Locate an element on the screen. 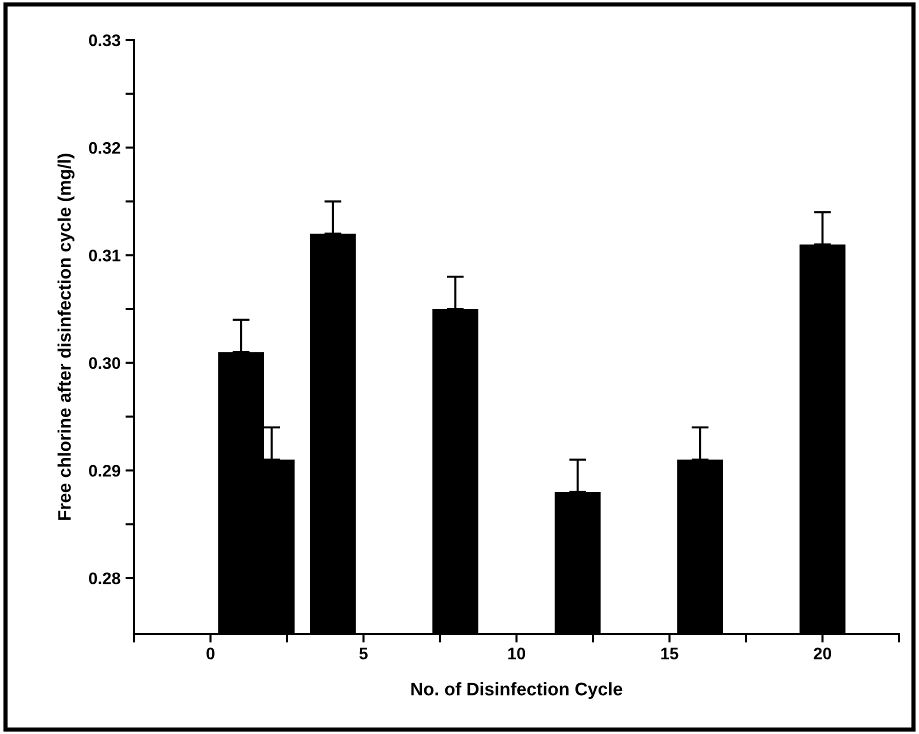 Image resolution: width=919 pixels, height=734 pixels. x-tick-label: 10 is located at coordinates (517, 654).